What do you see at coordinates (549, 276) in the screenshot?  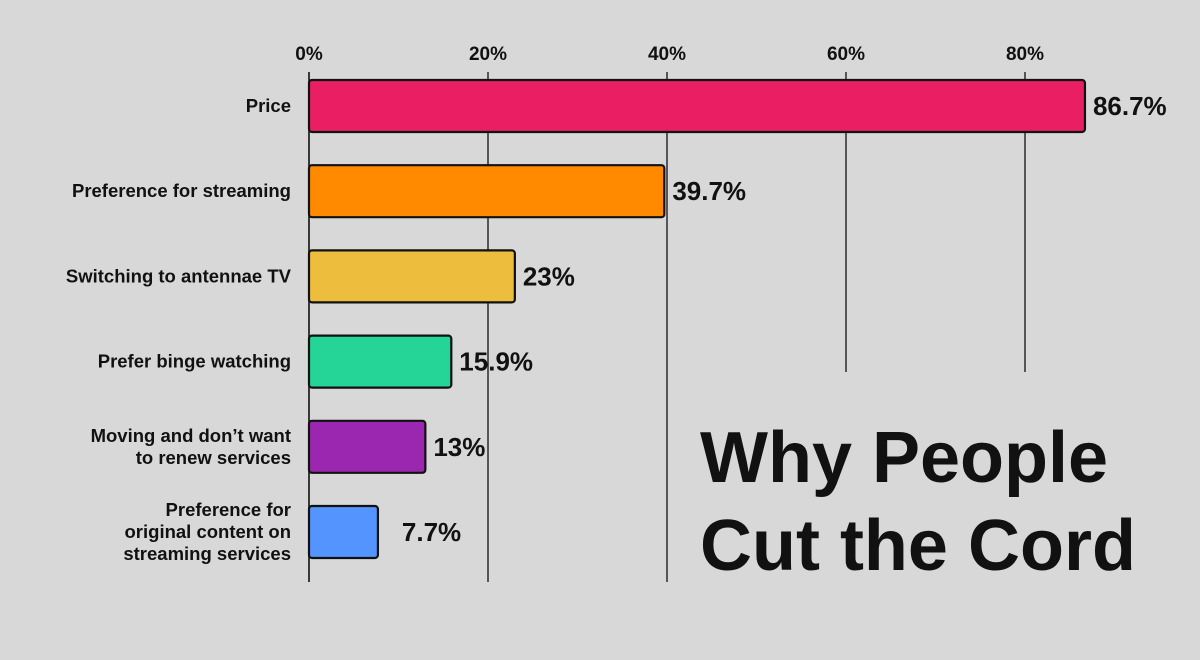 I see `value-label: 23%` at bounding box center [549, 276].